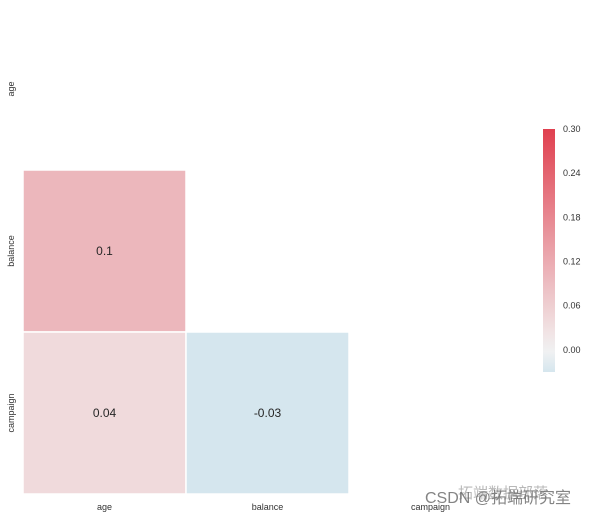 This screenshot has height=519, width=589. What do you see at coordinates (549, 250) in the screenshot?
I see `colorbar-gradient` at bounding box center [549, 250].